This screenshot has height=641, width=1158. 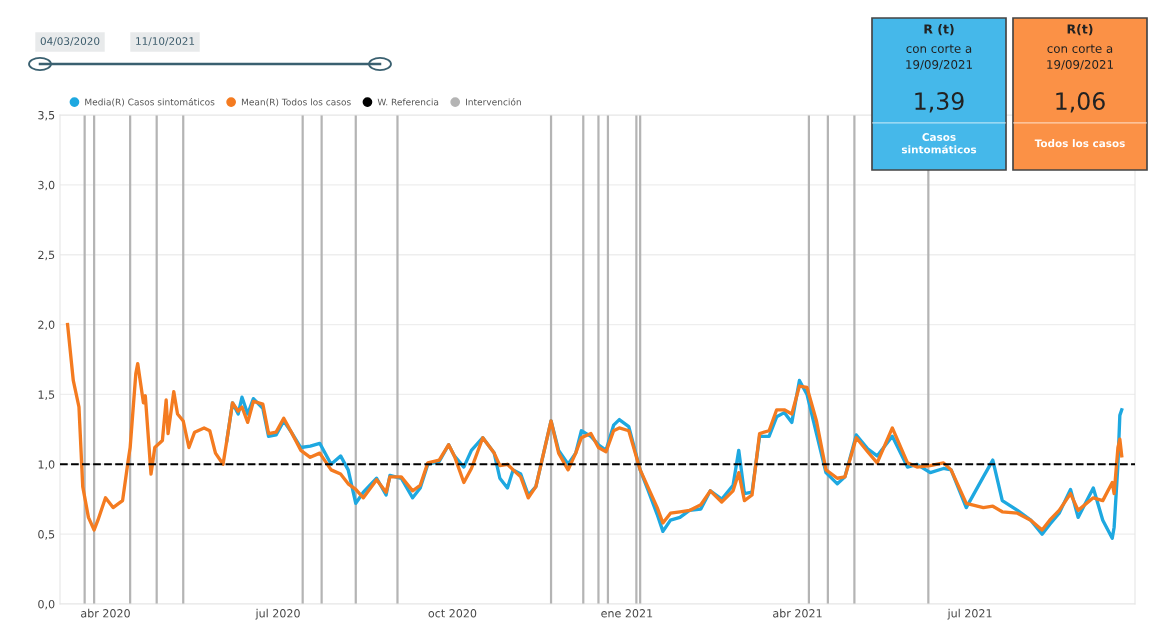 I want to click on x-tick-label: jul 2020, so click(x=277, y=614).